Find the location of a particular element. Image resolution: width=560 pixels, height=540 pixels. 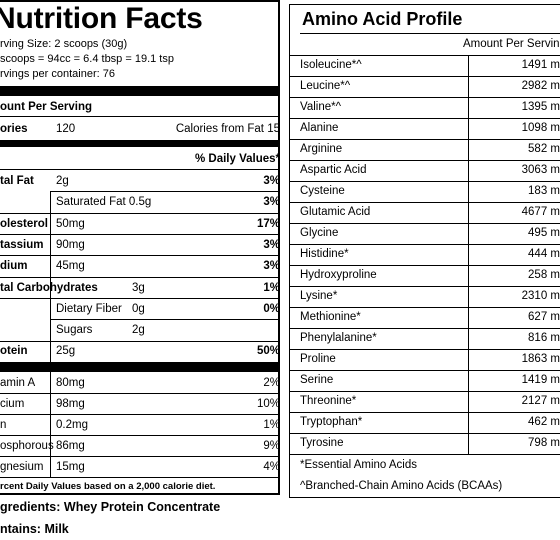

essential-footnote: *Essential Amino Acids is located at coordinates (358, 465).